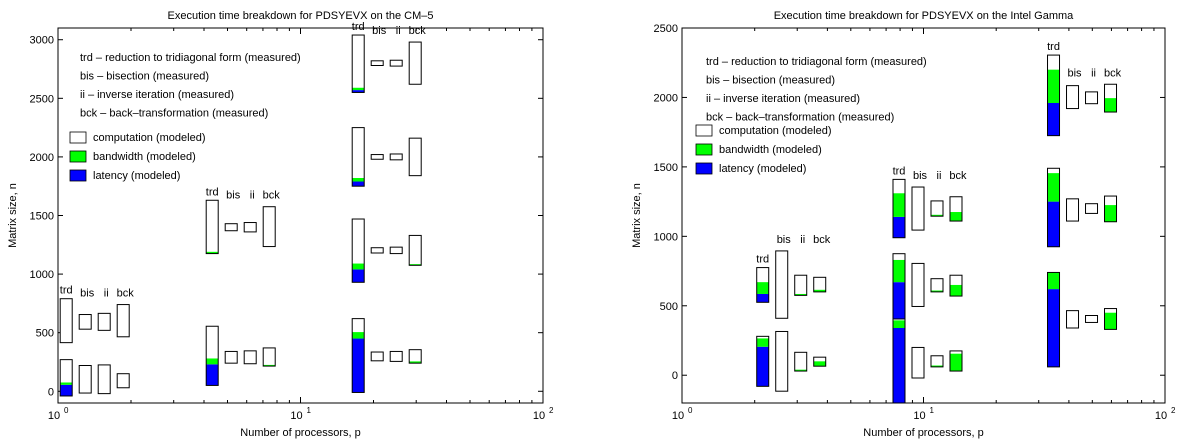 This screenshot has height=441, width=1189. What do you see at coordinates (675, 376) in the screenshot?
I see `y-tick-label: 0` at bounding box center [675, 376].